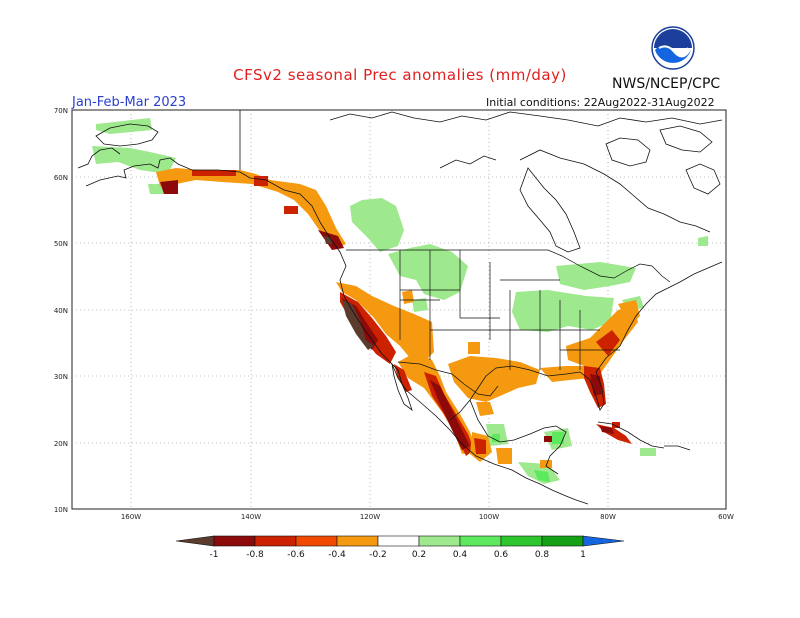  I want to click on x-tick-120w: 120W, so click(370, 517).